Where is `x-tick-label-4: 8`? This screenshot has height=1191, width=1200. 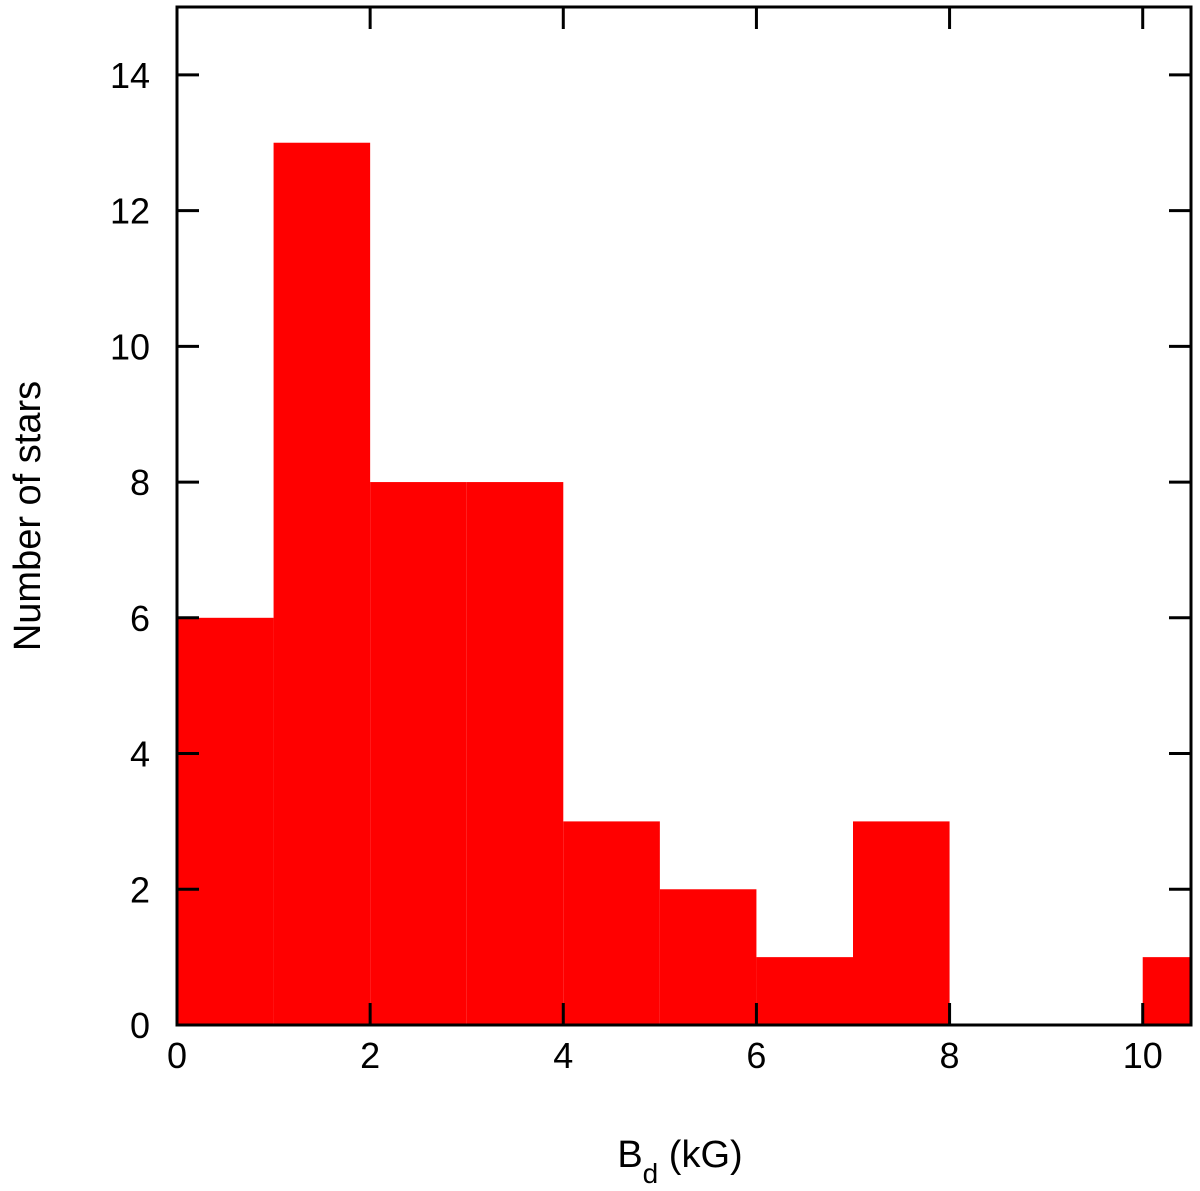
x-tick-label-4: 8 is located at coordinates (950, 1055).